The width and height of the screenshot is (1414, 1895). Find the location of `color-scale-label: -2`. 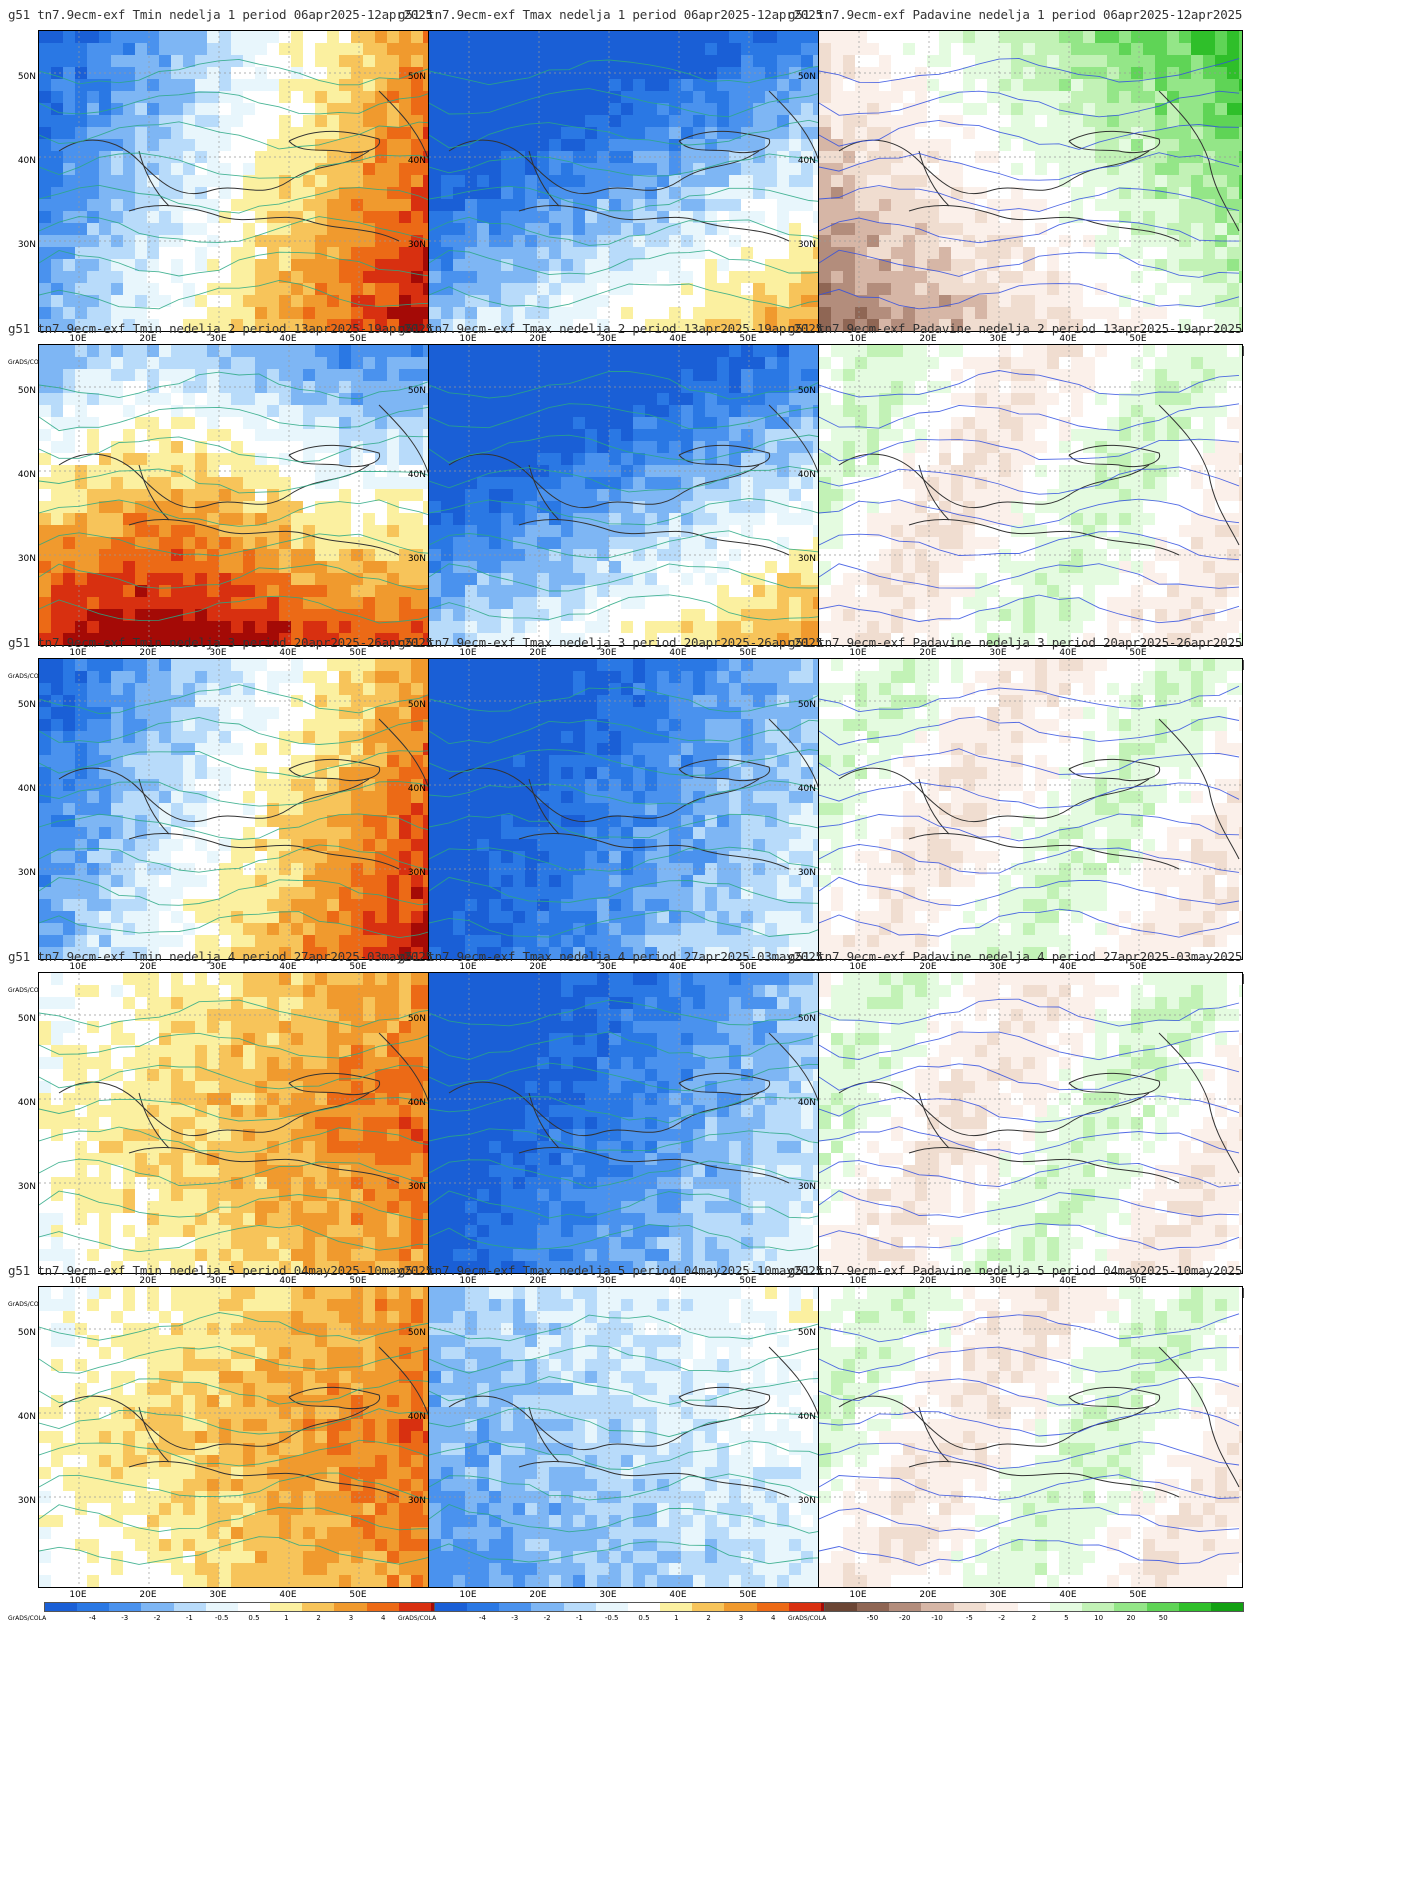

color-scale-label: -2 is located at coordinates (1002, 1618).